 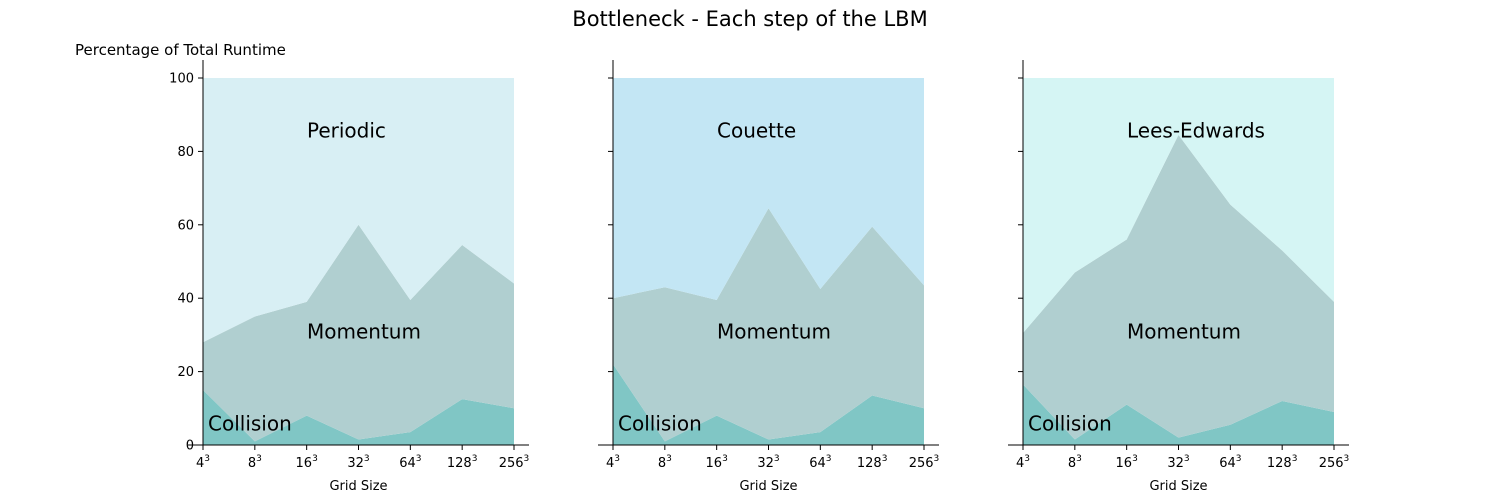 I want to click on y-tick-label: 40, so click(x=185, y=299).